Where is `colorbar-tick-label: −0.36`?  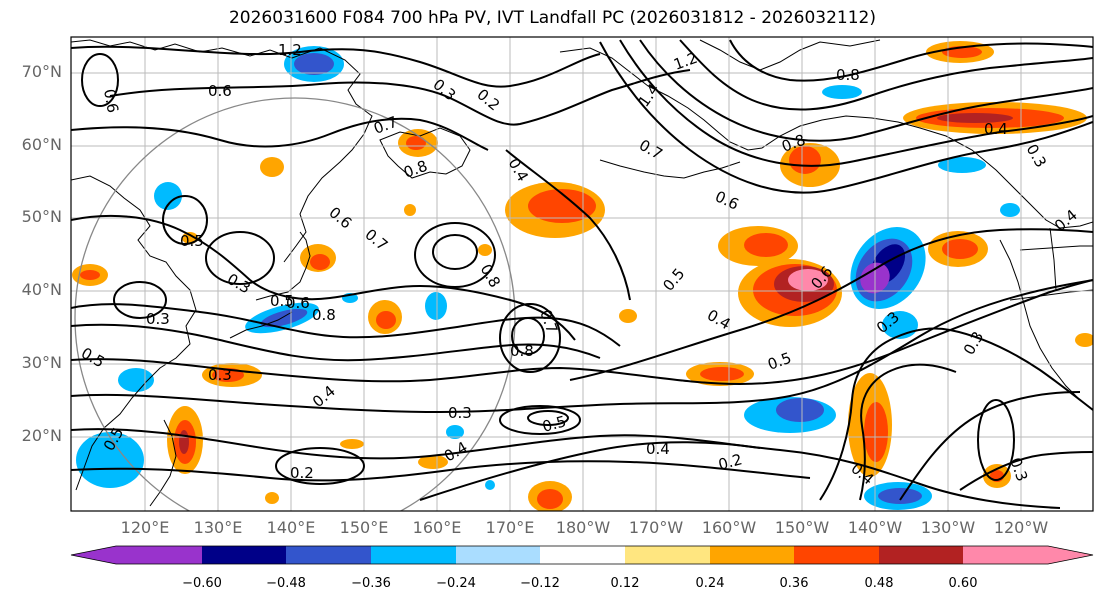
colorbar-tick-label: −0.36 is located at coordinates (371, 583).